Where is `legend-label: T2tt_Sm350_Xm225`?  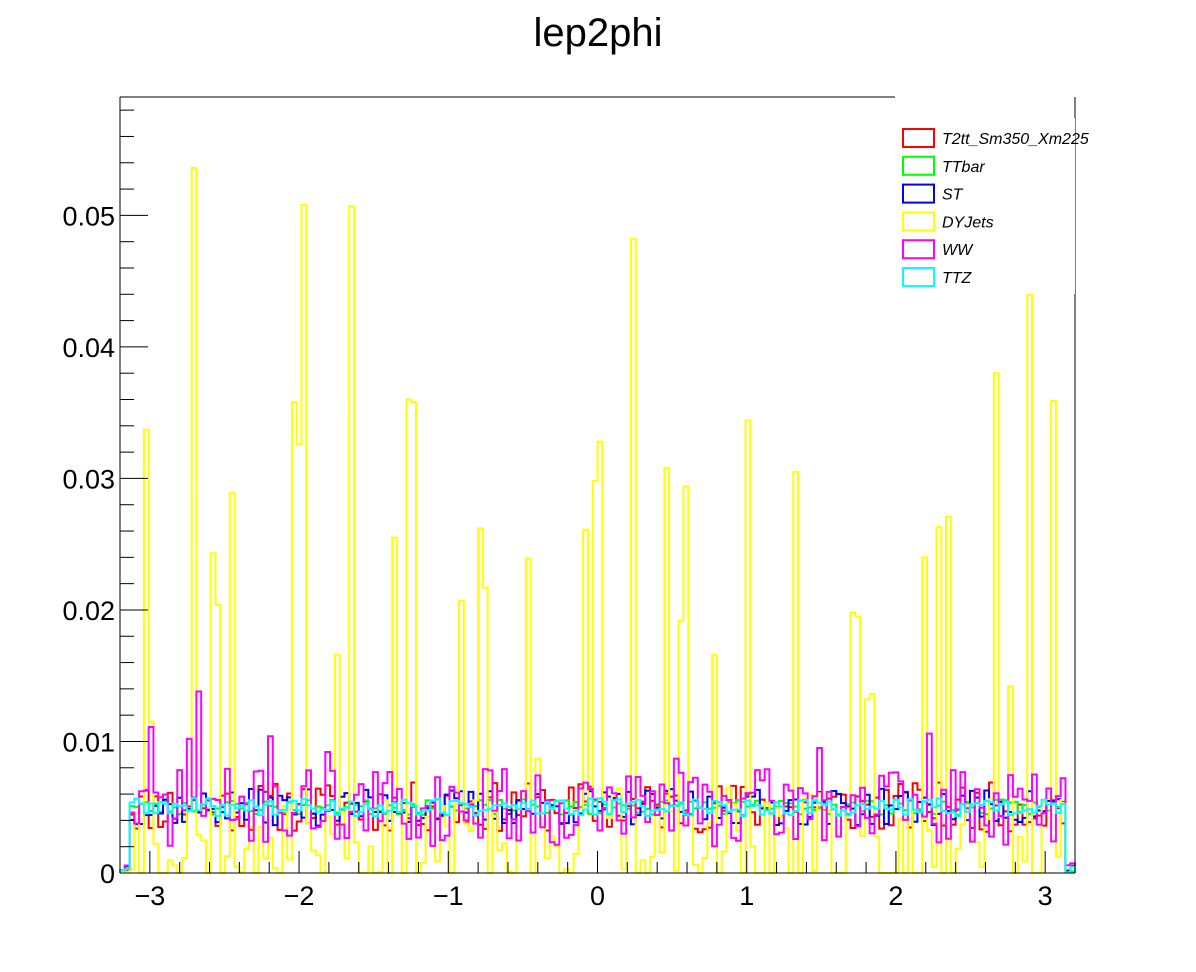 legend-label: T2tt_Sm350_Xm225 is located at coordinates (1015, 139).